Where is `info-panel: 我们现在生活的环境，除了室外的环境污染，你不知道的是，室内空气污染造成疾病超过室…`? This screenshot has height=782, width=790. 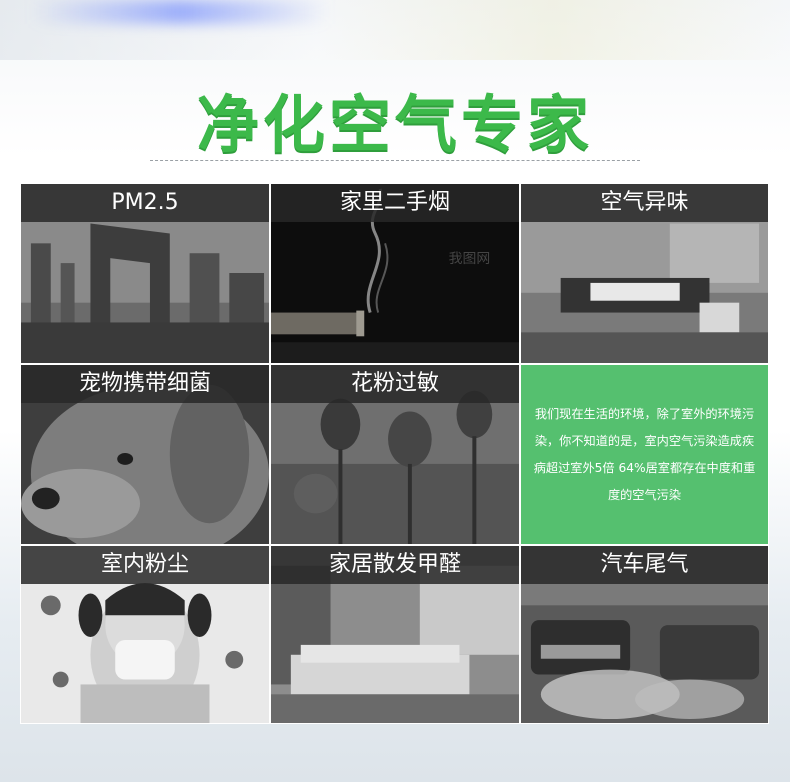
info-panel: 我们现在生活的环境，除了室外的环境污染，你不知道的是，室内空气污染造成疾病超过室… is located at coordinates (644, 454).